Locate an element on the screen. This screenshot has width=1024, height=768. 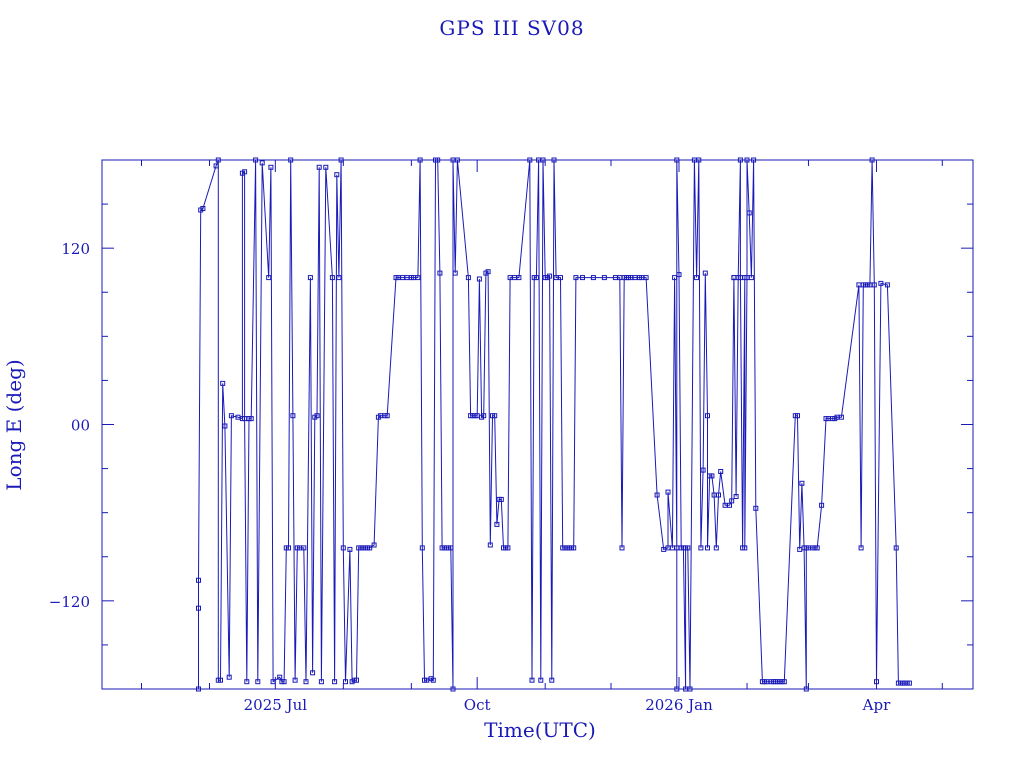
y-tick-label: −120 is located at coordinates (69, 602).